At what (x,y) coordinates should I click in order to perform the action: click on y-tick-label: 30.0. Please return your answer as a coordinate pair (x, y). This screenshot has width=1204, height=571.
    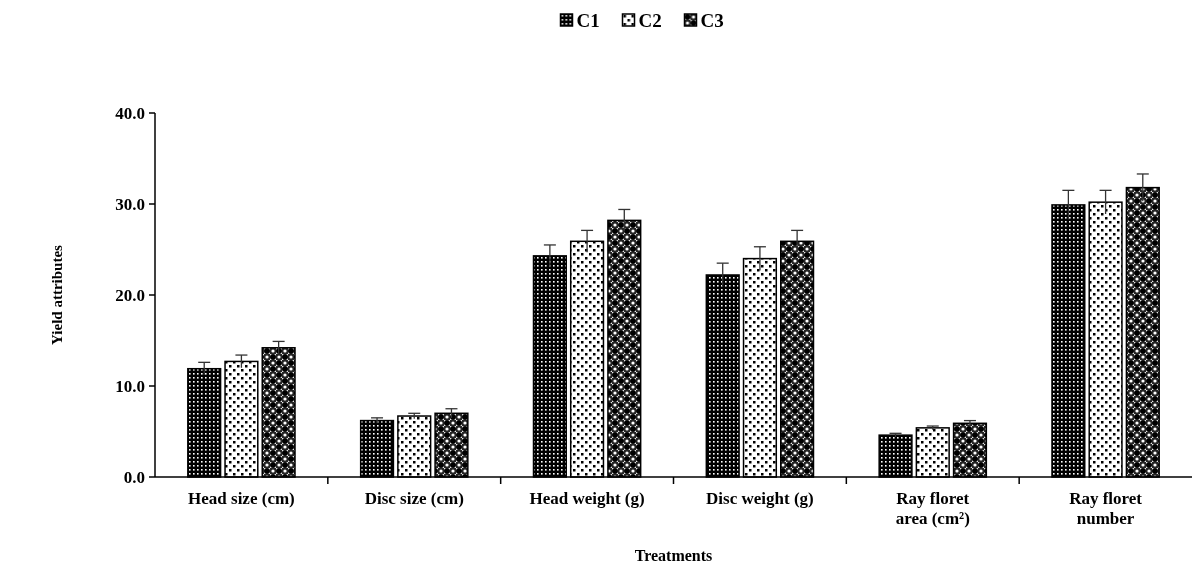
    Looking at the image, I should click on (130, 204).